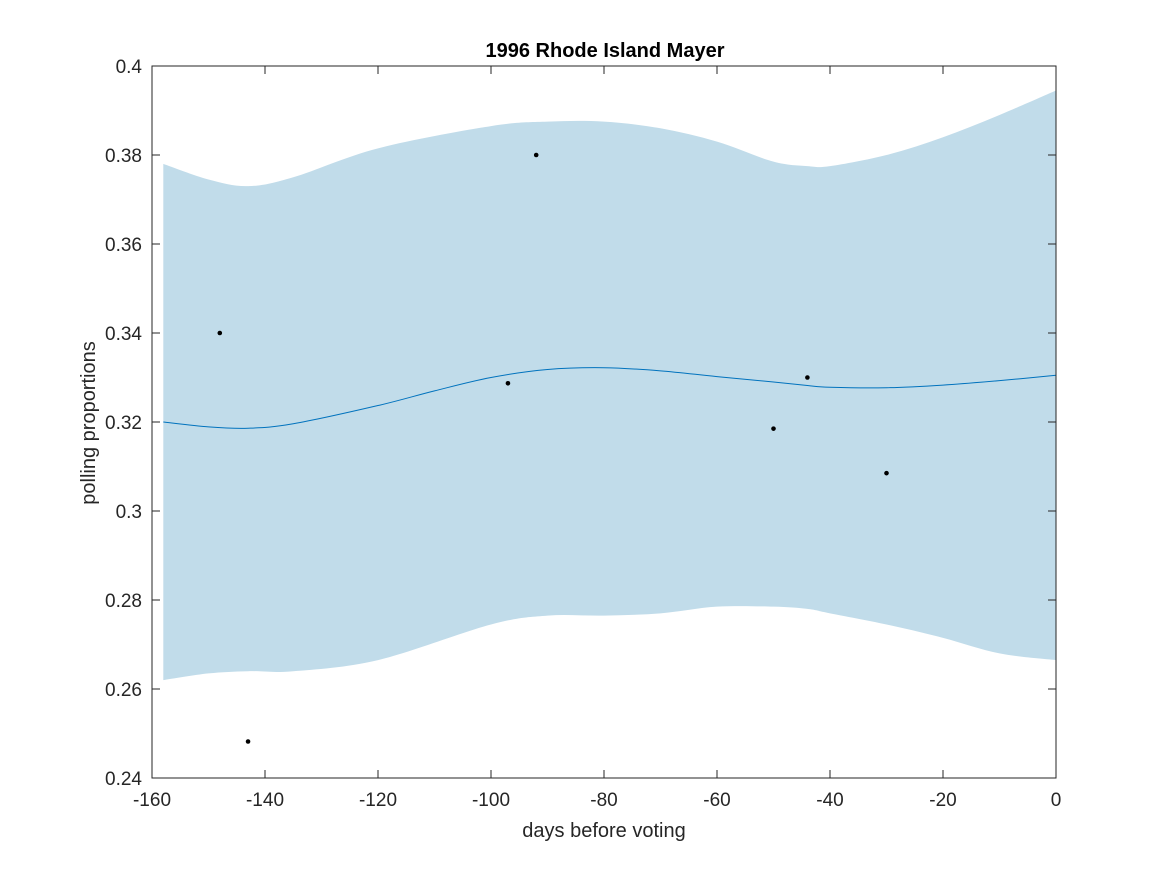 The height and width of the screenshot is (875, 1167). I want to click on y-tick-label: 0.32, so click(123, 423).